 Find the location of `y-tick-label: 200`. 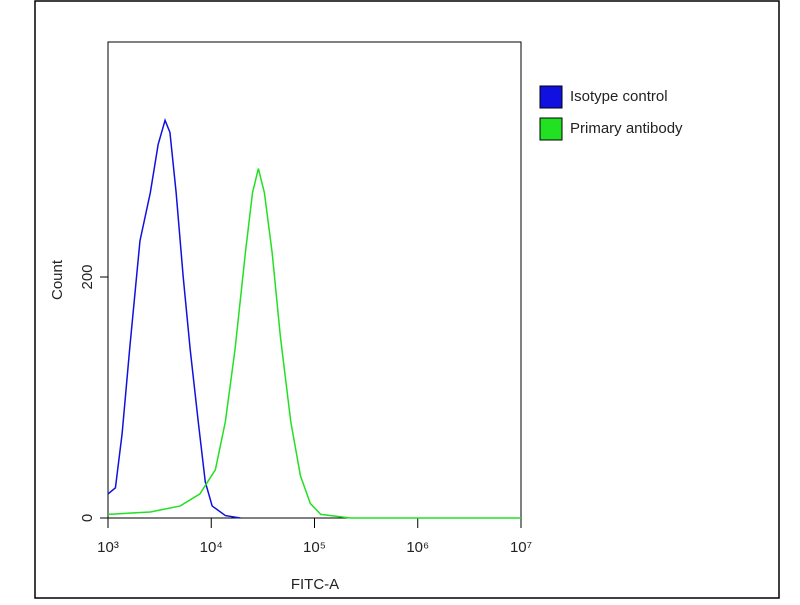

y-tick-label: 200 is located at coordinates (87, 276).